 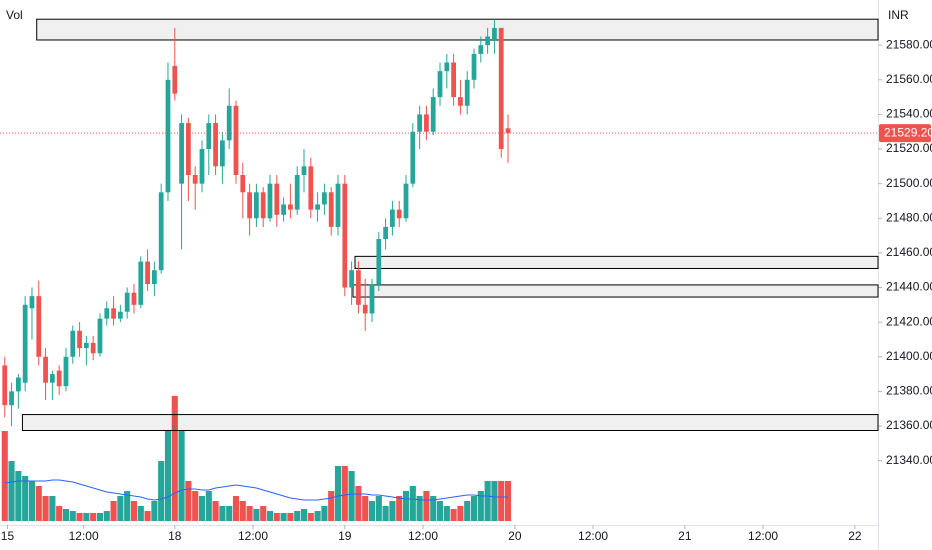 I want to click on x-tick-label: 22, so click(x=855, y=536).